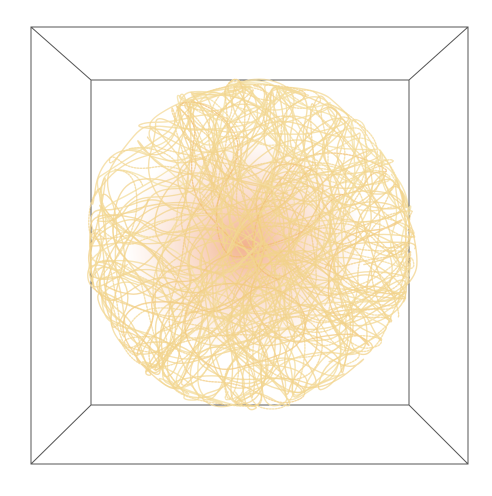  What do you see at coordinates (438, 53) in the screenshot?
I see `box-edge-top-right` at bounding box center [438, 53].